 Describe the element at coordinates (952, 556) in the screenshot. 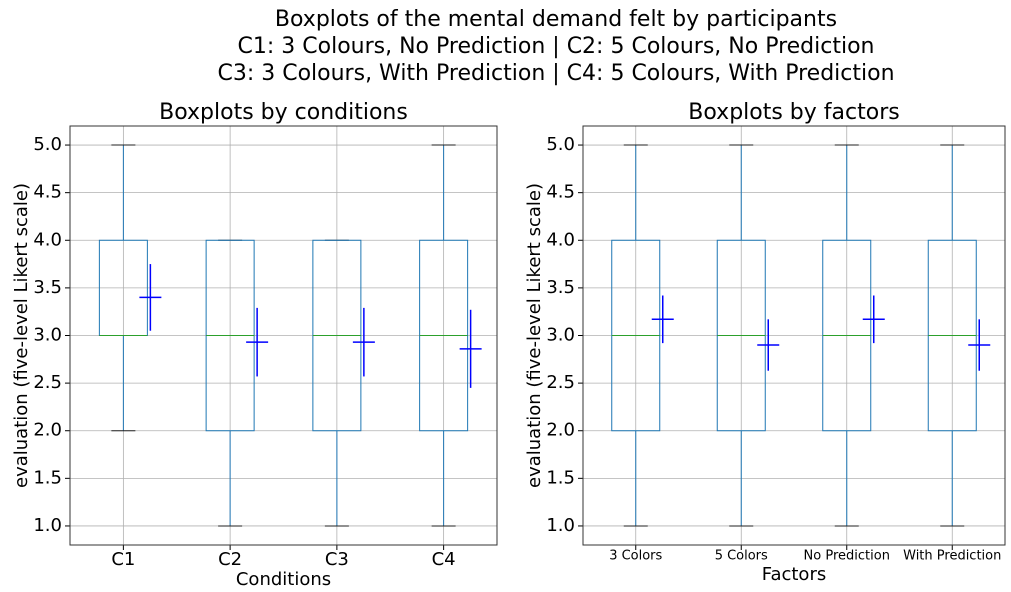

I see `x-tick-label: With Prediction` at that location.